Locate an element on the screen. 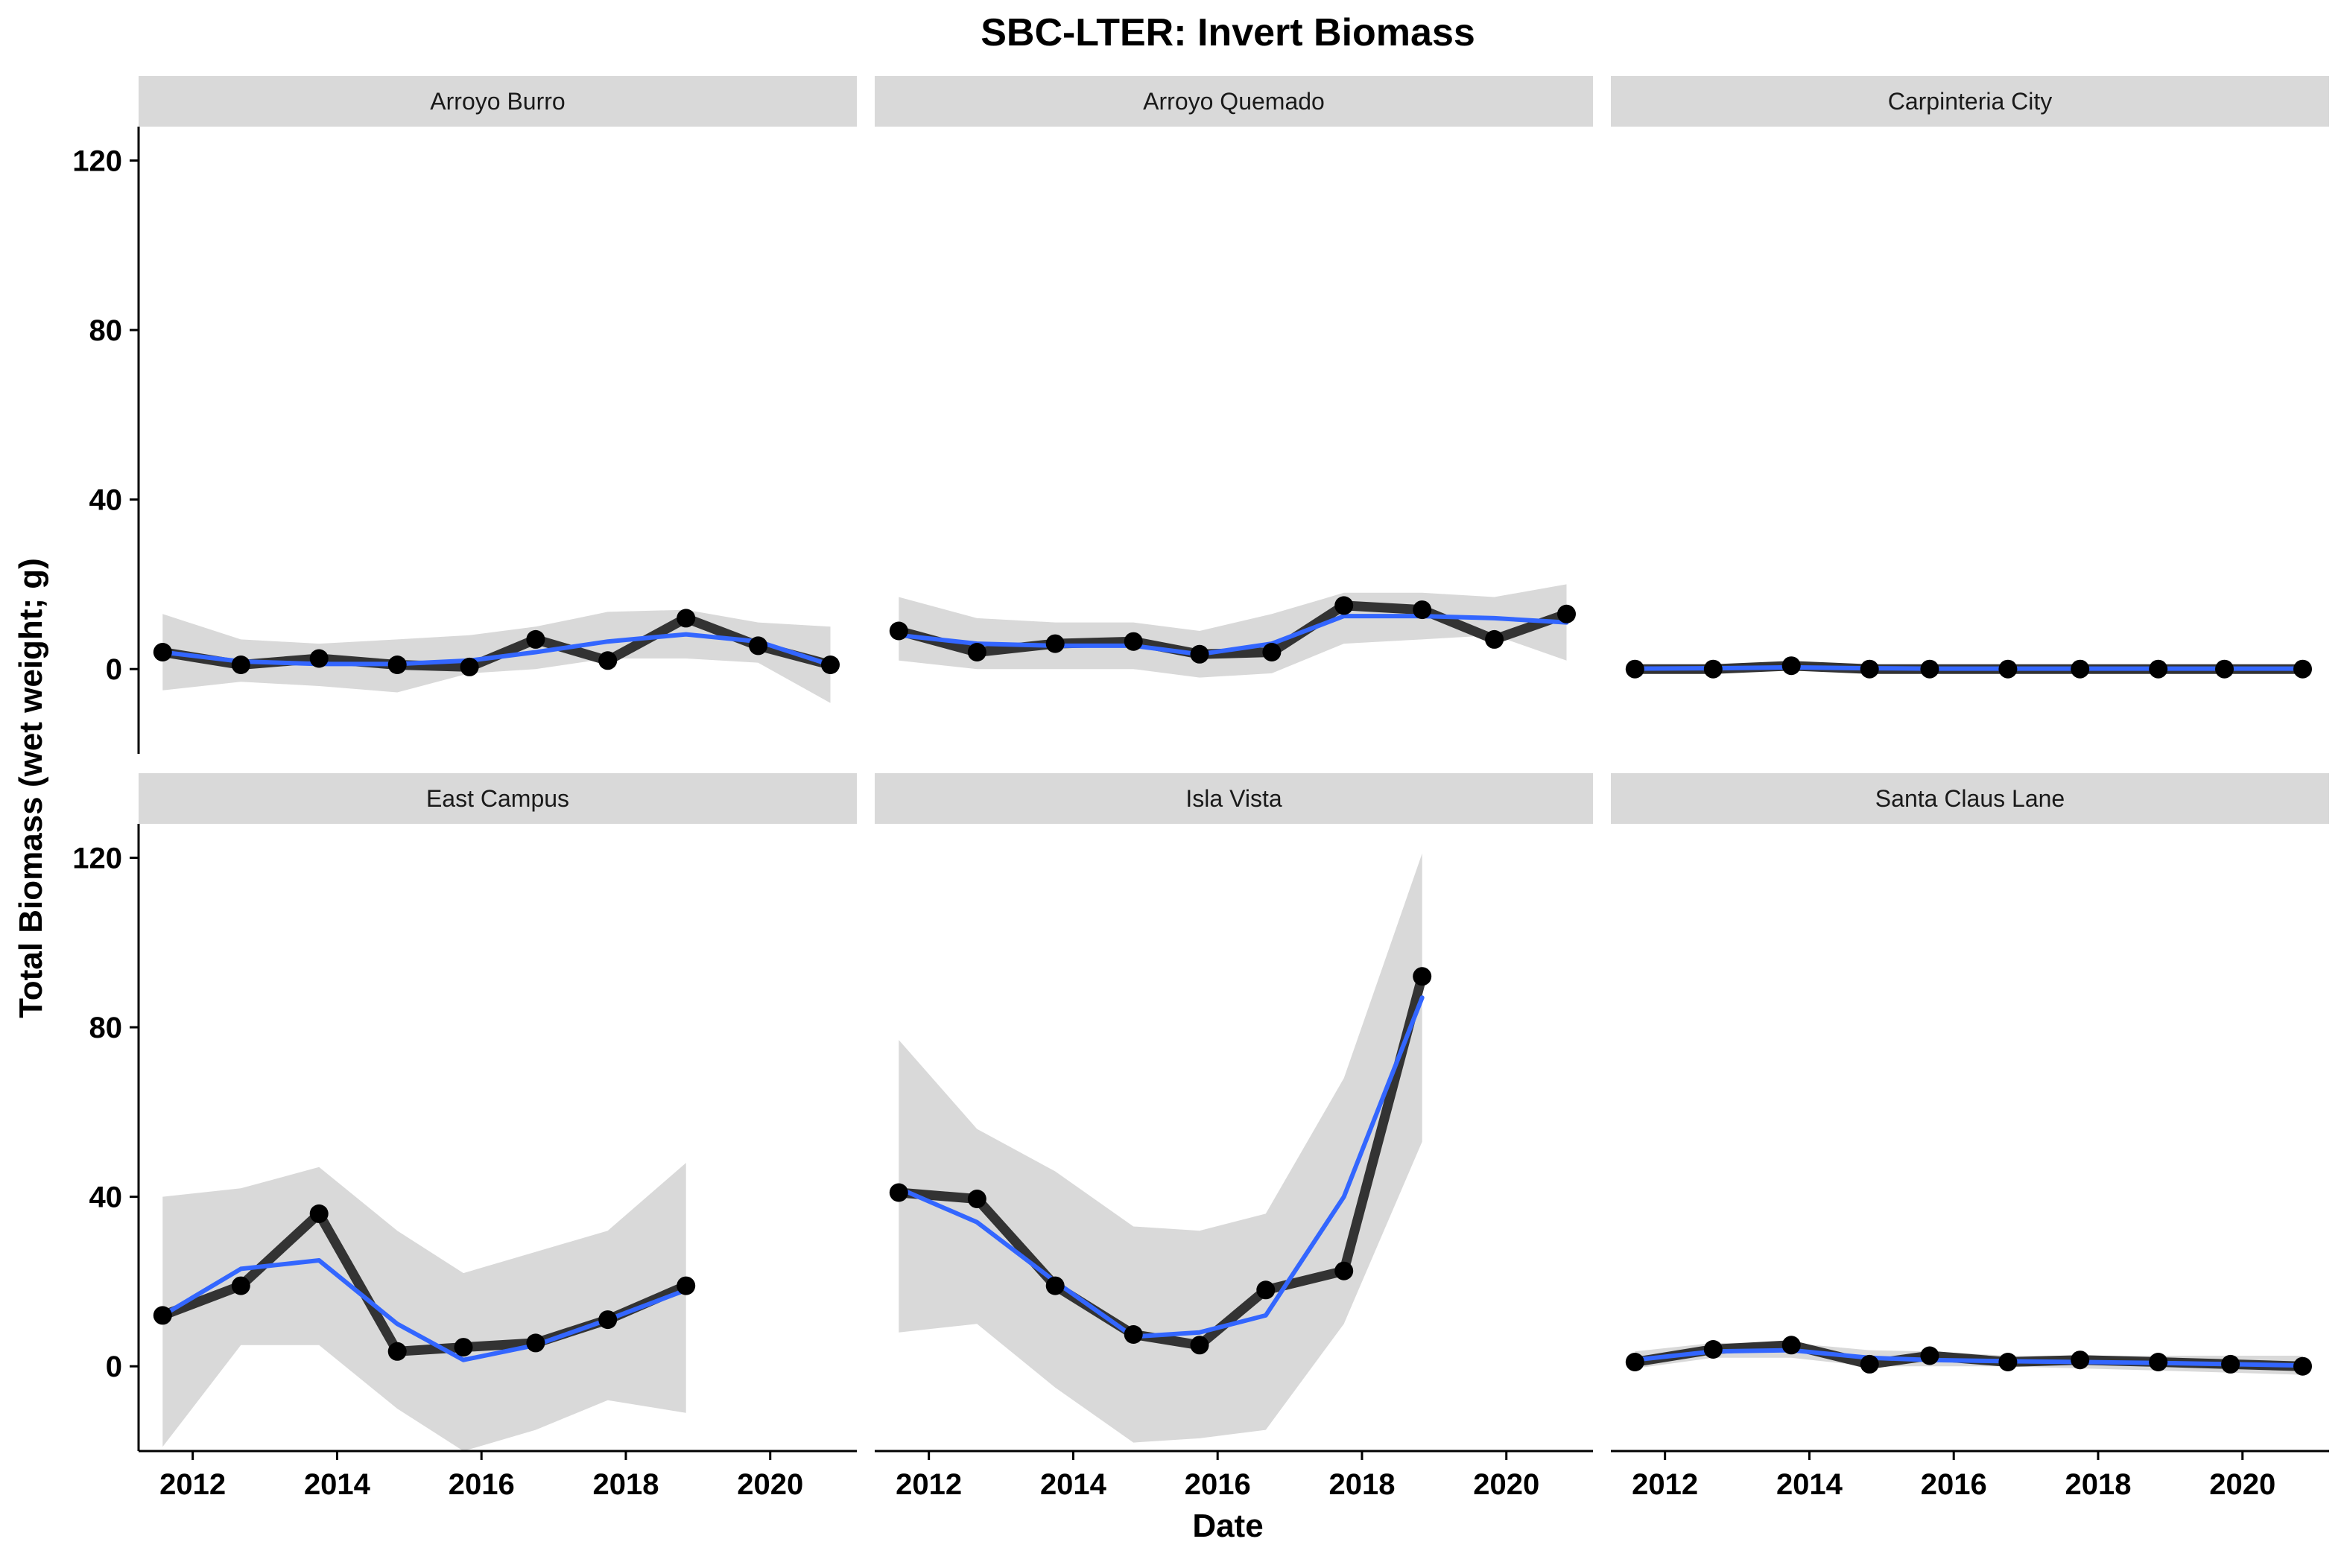 This screenshot has width=2347, height=1568. facet-santa-claus-lane: Santa Claus Lane 2012 2014 2016 2018 2020 is located at coordinates (1970, 1137).